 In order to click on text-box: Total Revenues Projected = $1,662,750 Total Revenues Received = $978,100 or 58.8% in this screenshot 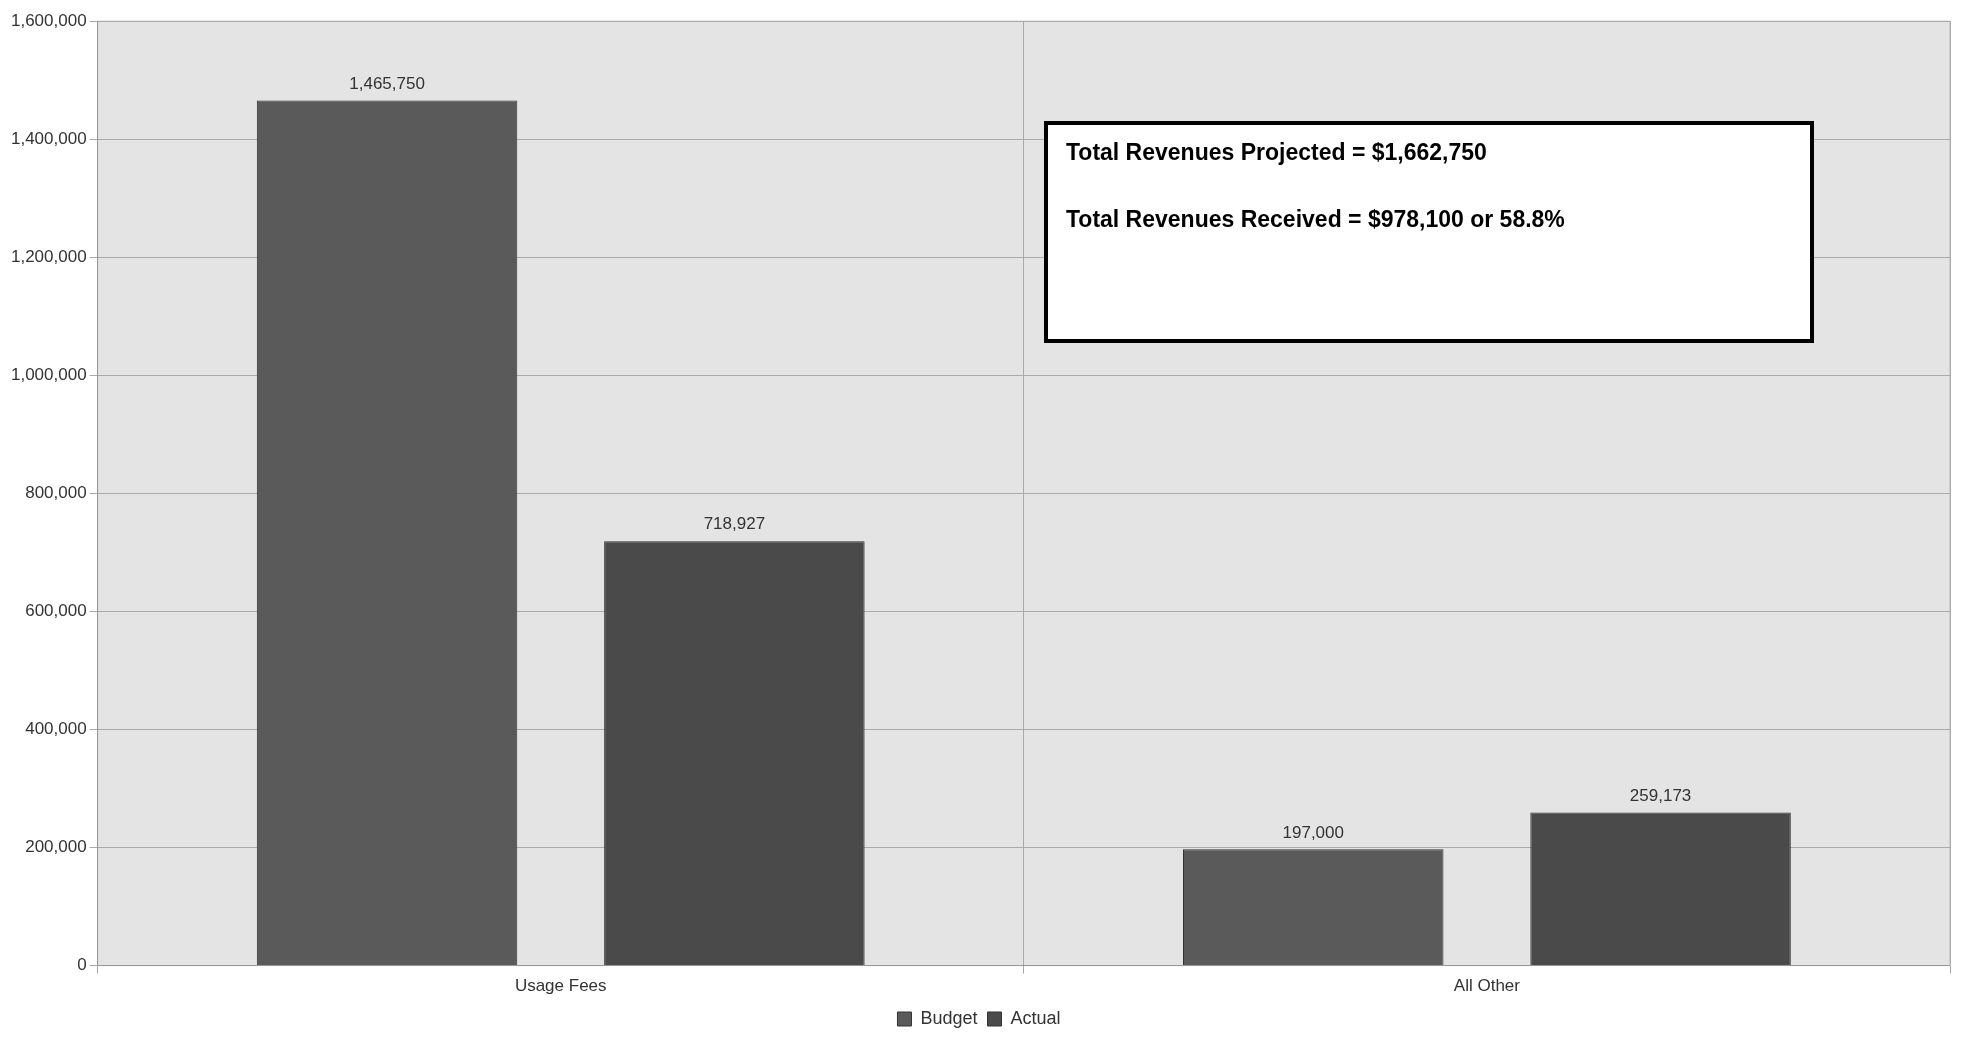, I will do `click(1429, 232)`.